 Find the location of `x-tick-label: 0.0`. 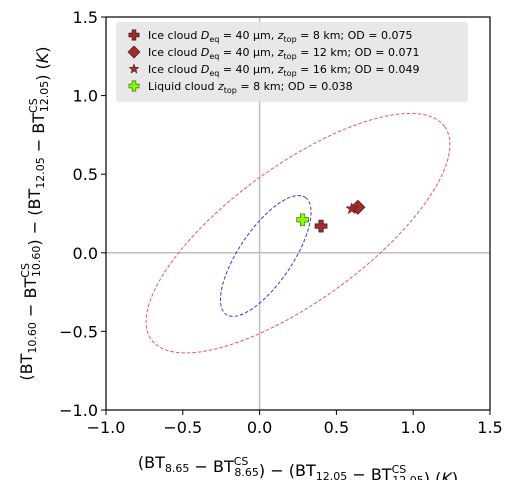

x-tick-label: 0.0 is located at coordinates (259, 427).